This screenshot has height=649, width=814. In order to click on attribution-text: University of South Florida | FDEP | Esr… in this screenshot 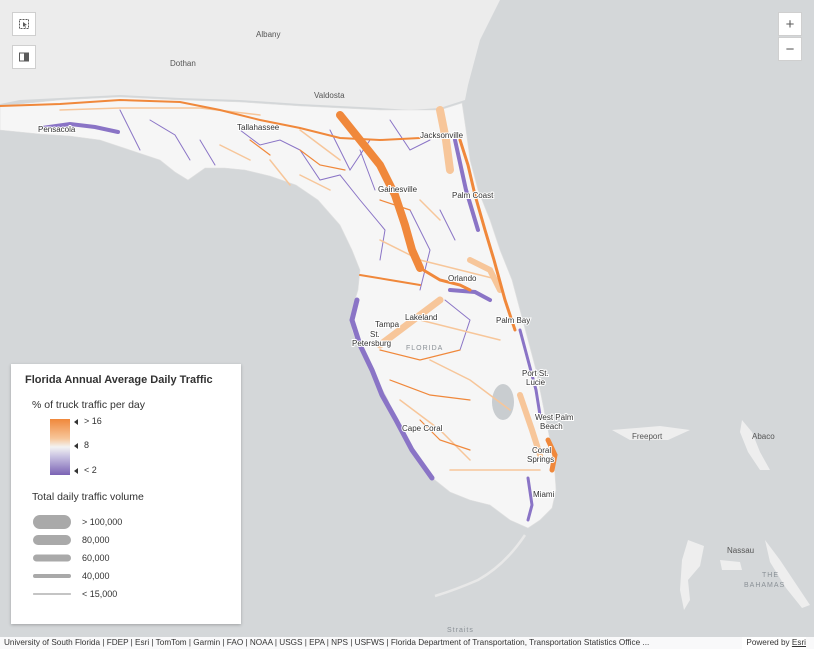, I will do `click(327, 642)`.